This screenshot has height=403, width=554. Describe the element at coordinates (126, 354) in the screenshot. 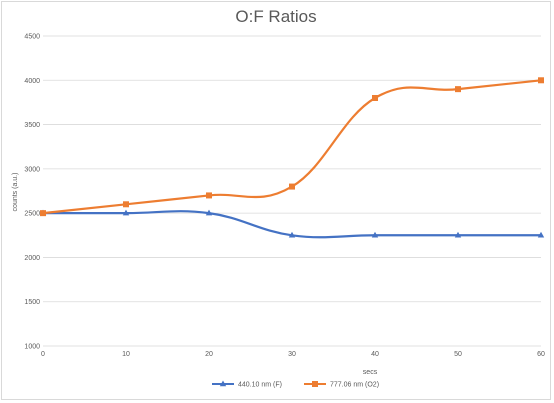

I see `x-tick-label: 10` at that location.